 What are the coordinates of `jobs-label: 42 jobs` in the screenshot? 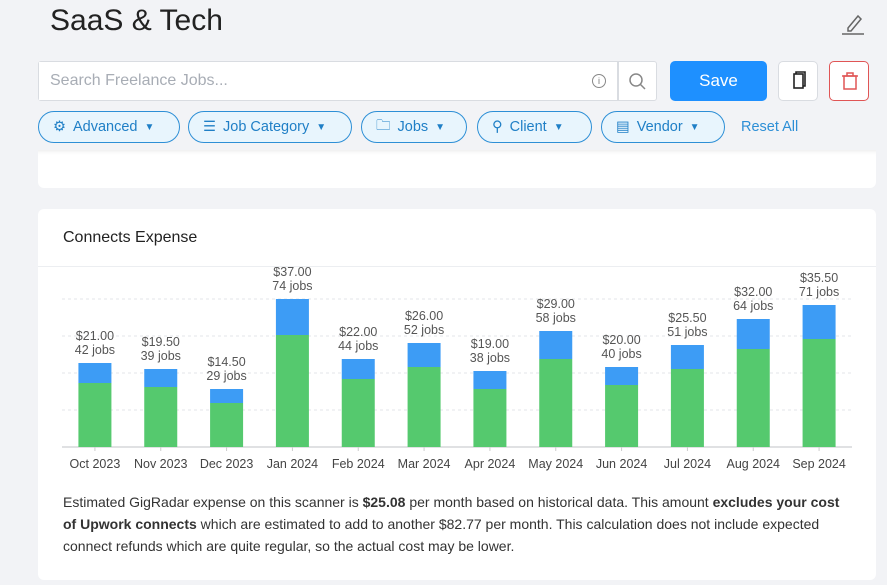 It's located at (95, 350).